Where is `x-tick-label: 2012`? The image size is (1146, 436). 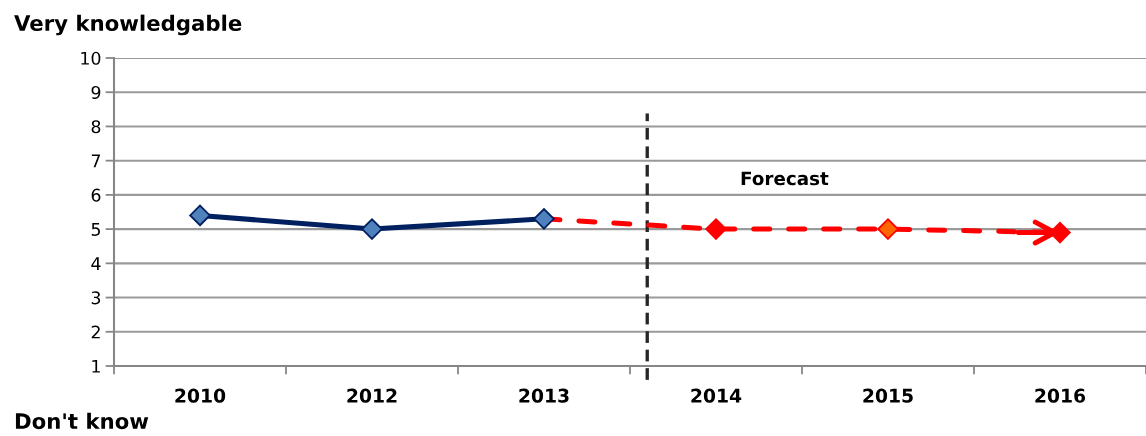
x-tick-label: 2012 is located at coordinates (372, 395).